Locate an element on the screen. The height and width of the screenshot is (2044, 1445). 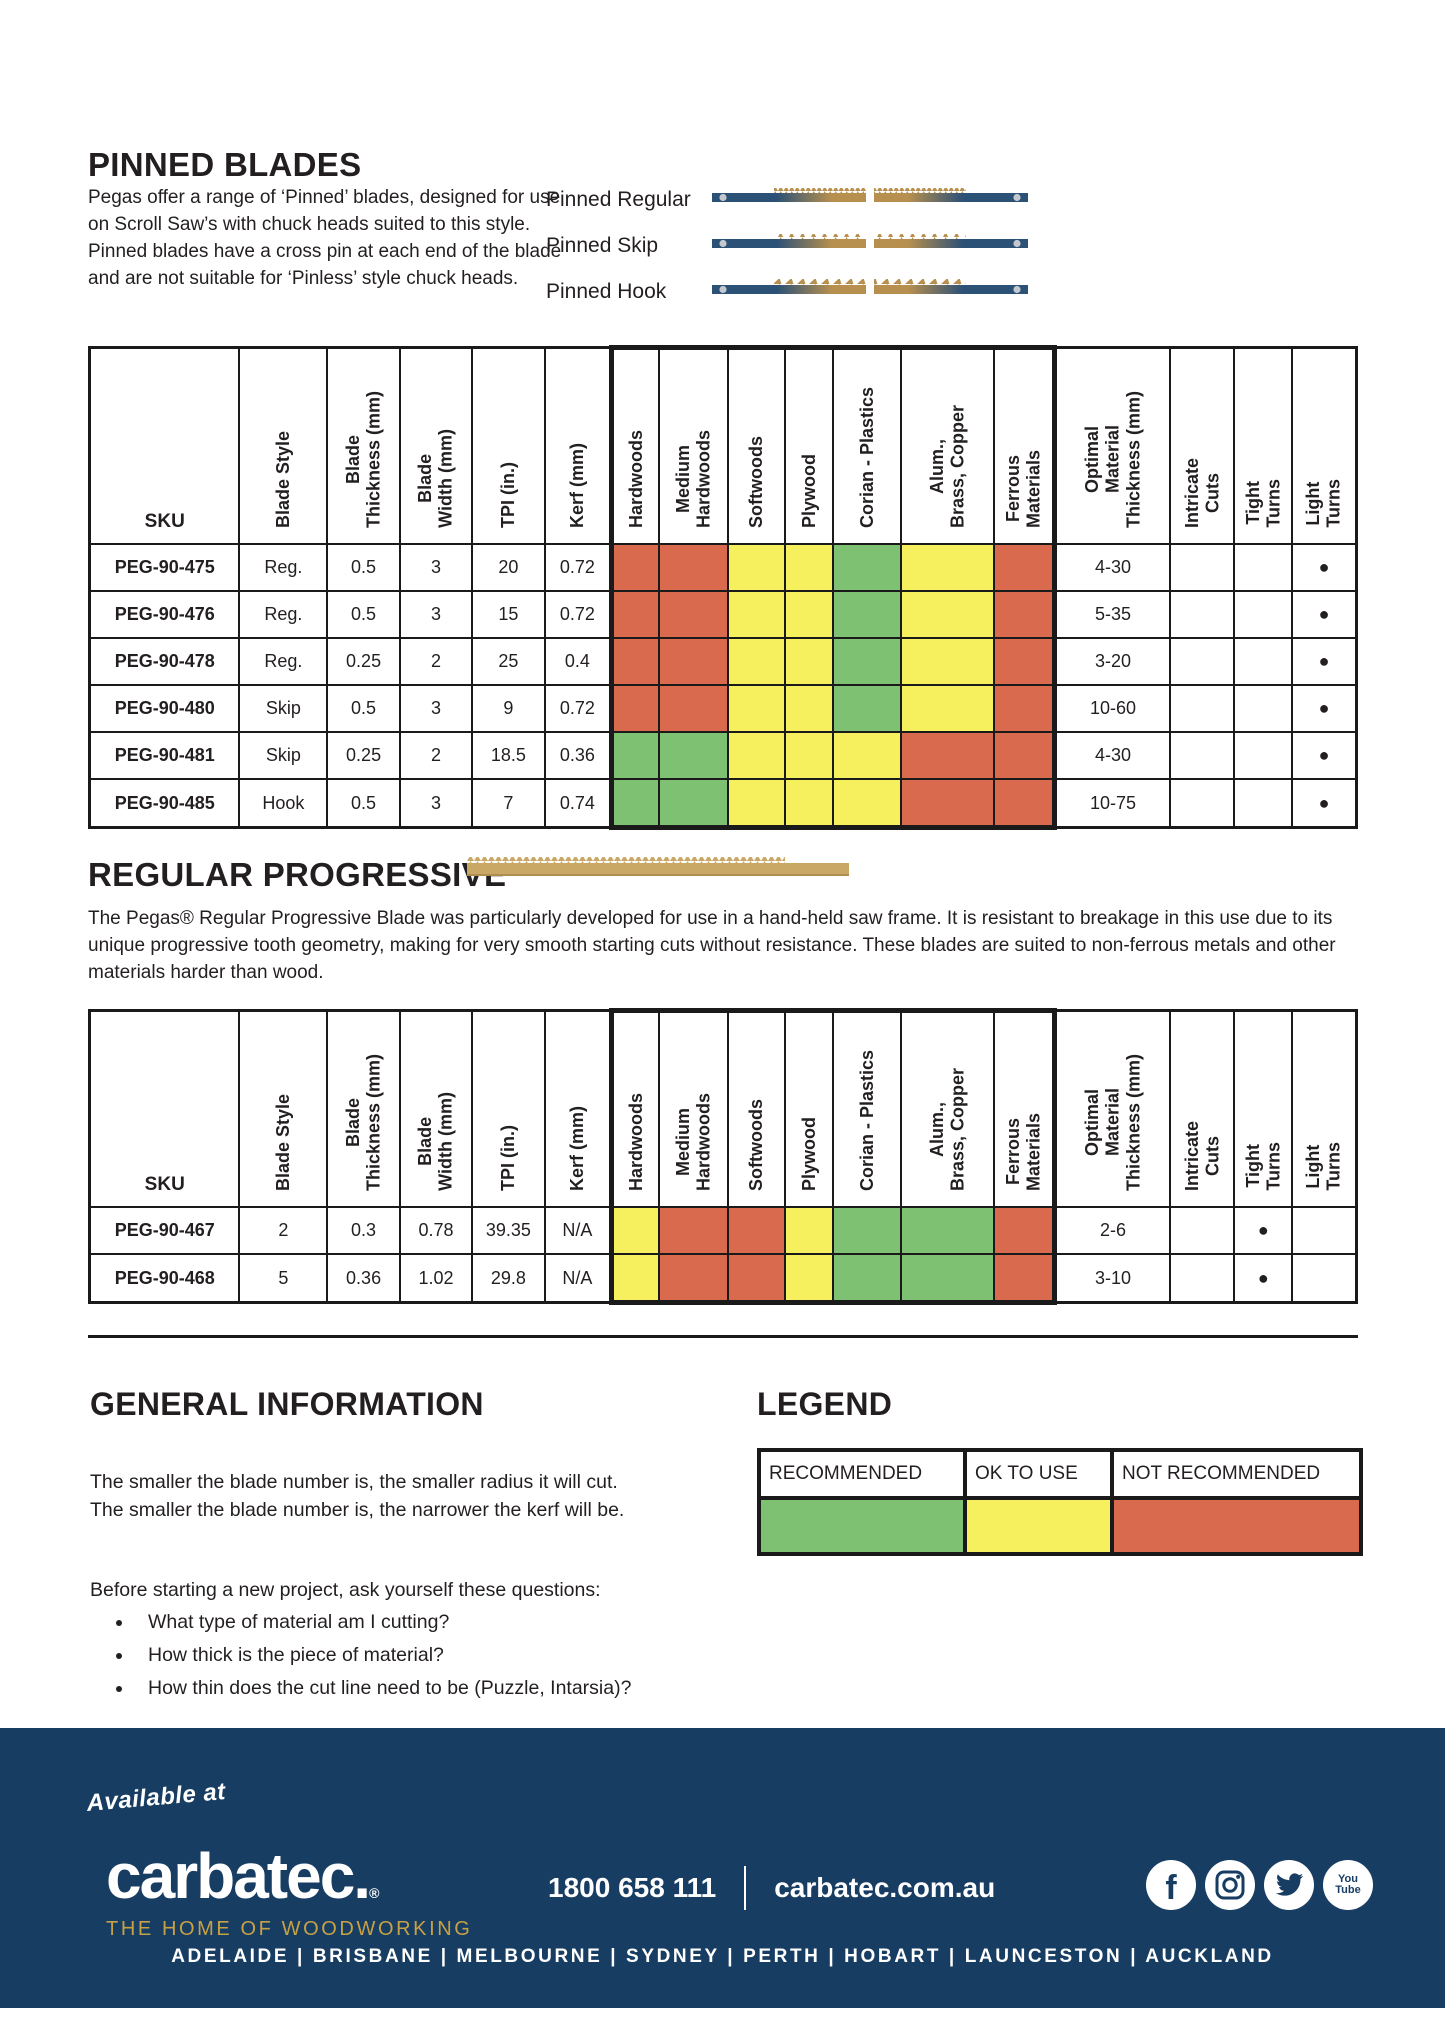
kerf-cell: N/A is located at coordinates (578, 1278).